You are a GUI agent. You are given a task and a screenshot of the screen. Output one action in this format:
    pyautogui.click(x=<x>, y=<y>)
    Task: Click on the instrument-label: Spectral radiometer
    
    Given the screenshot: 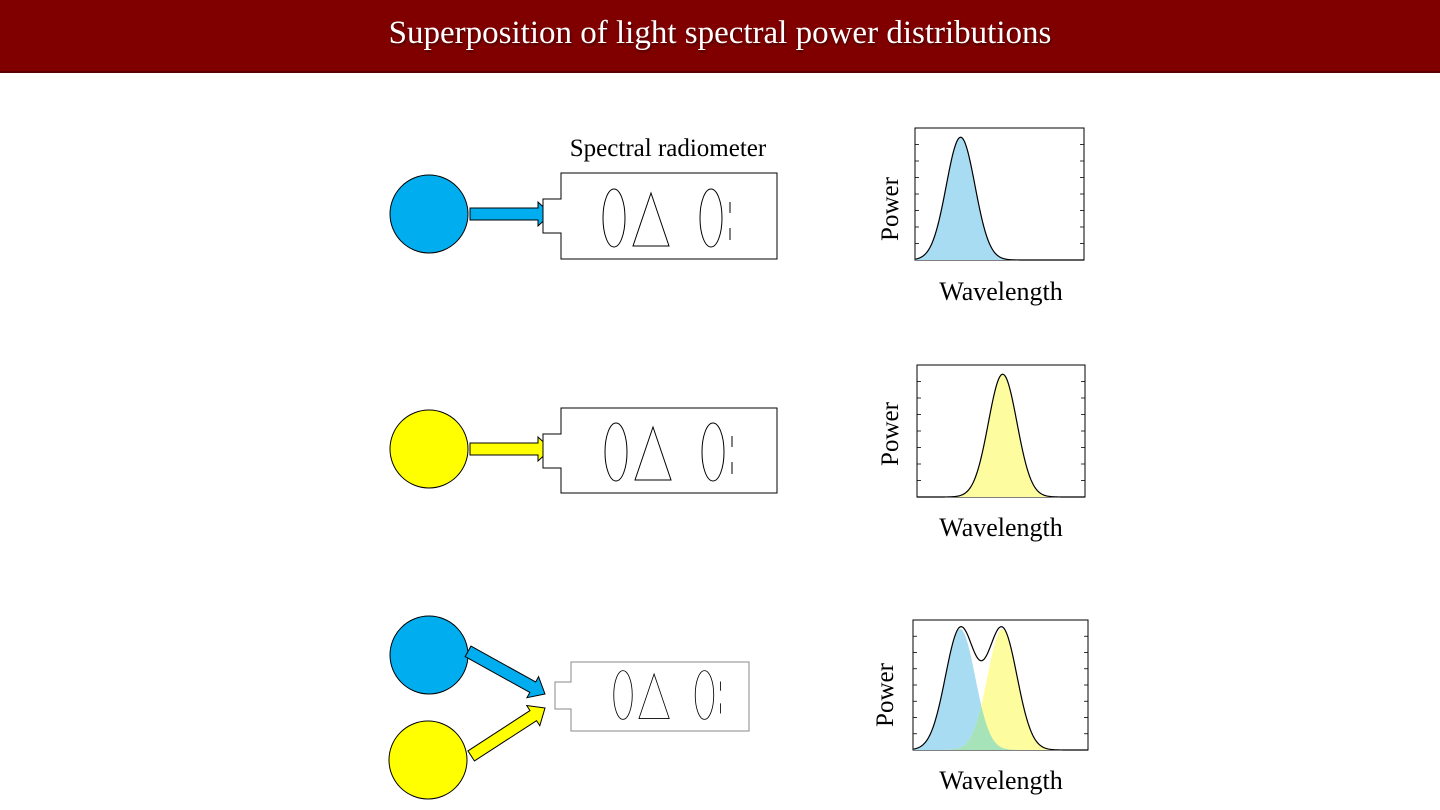 What is the action you would take?
    pyautogui.click(x=668, y=148)
    